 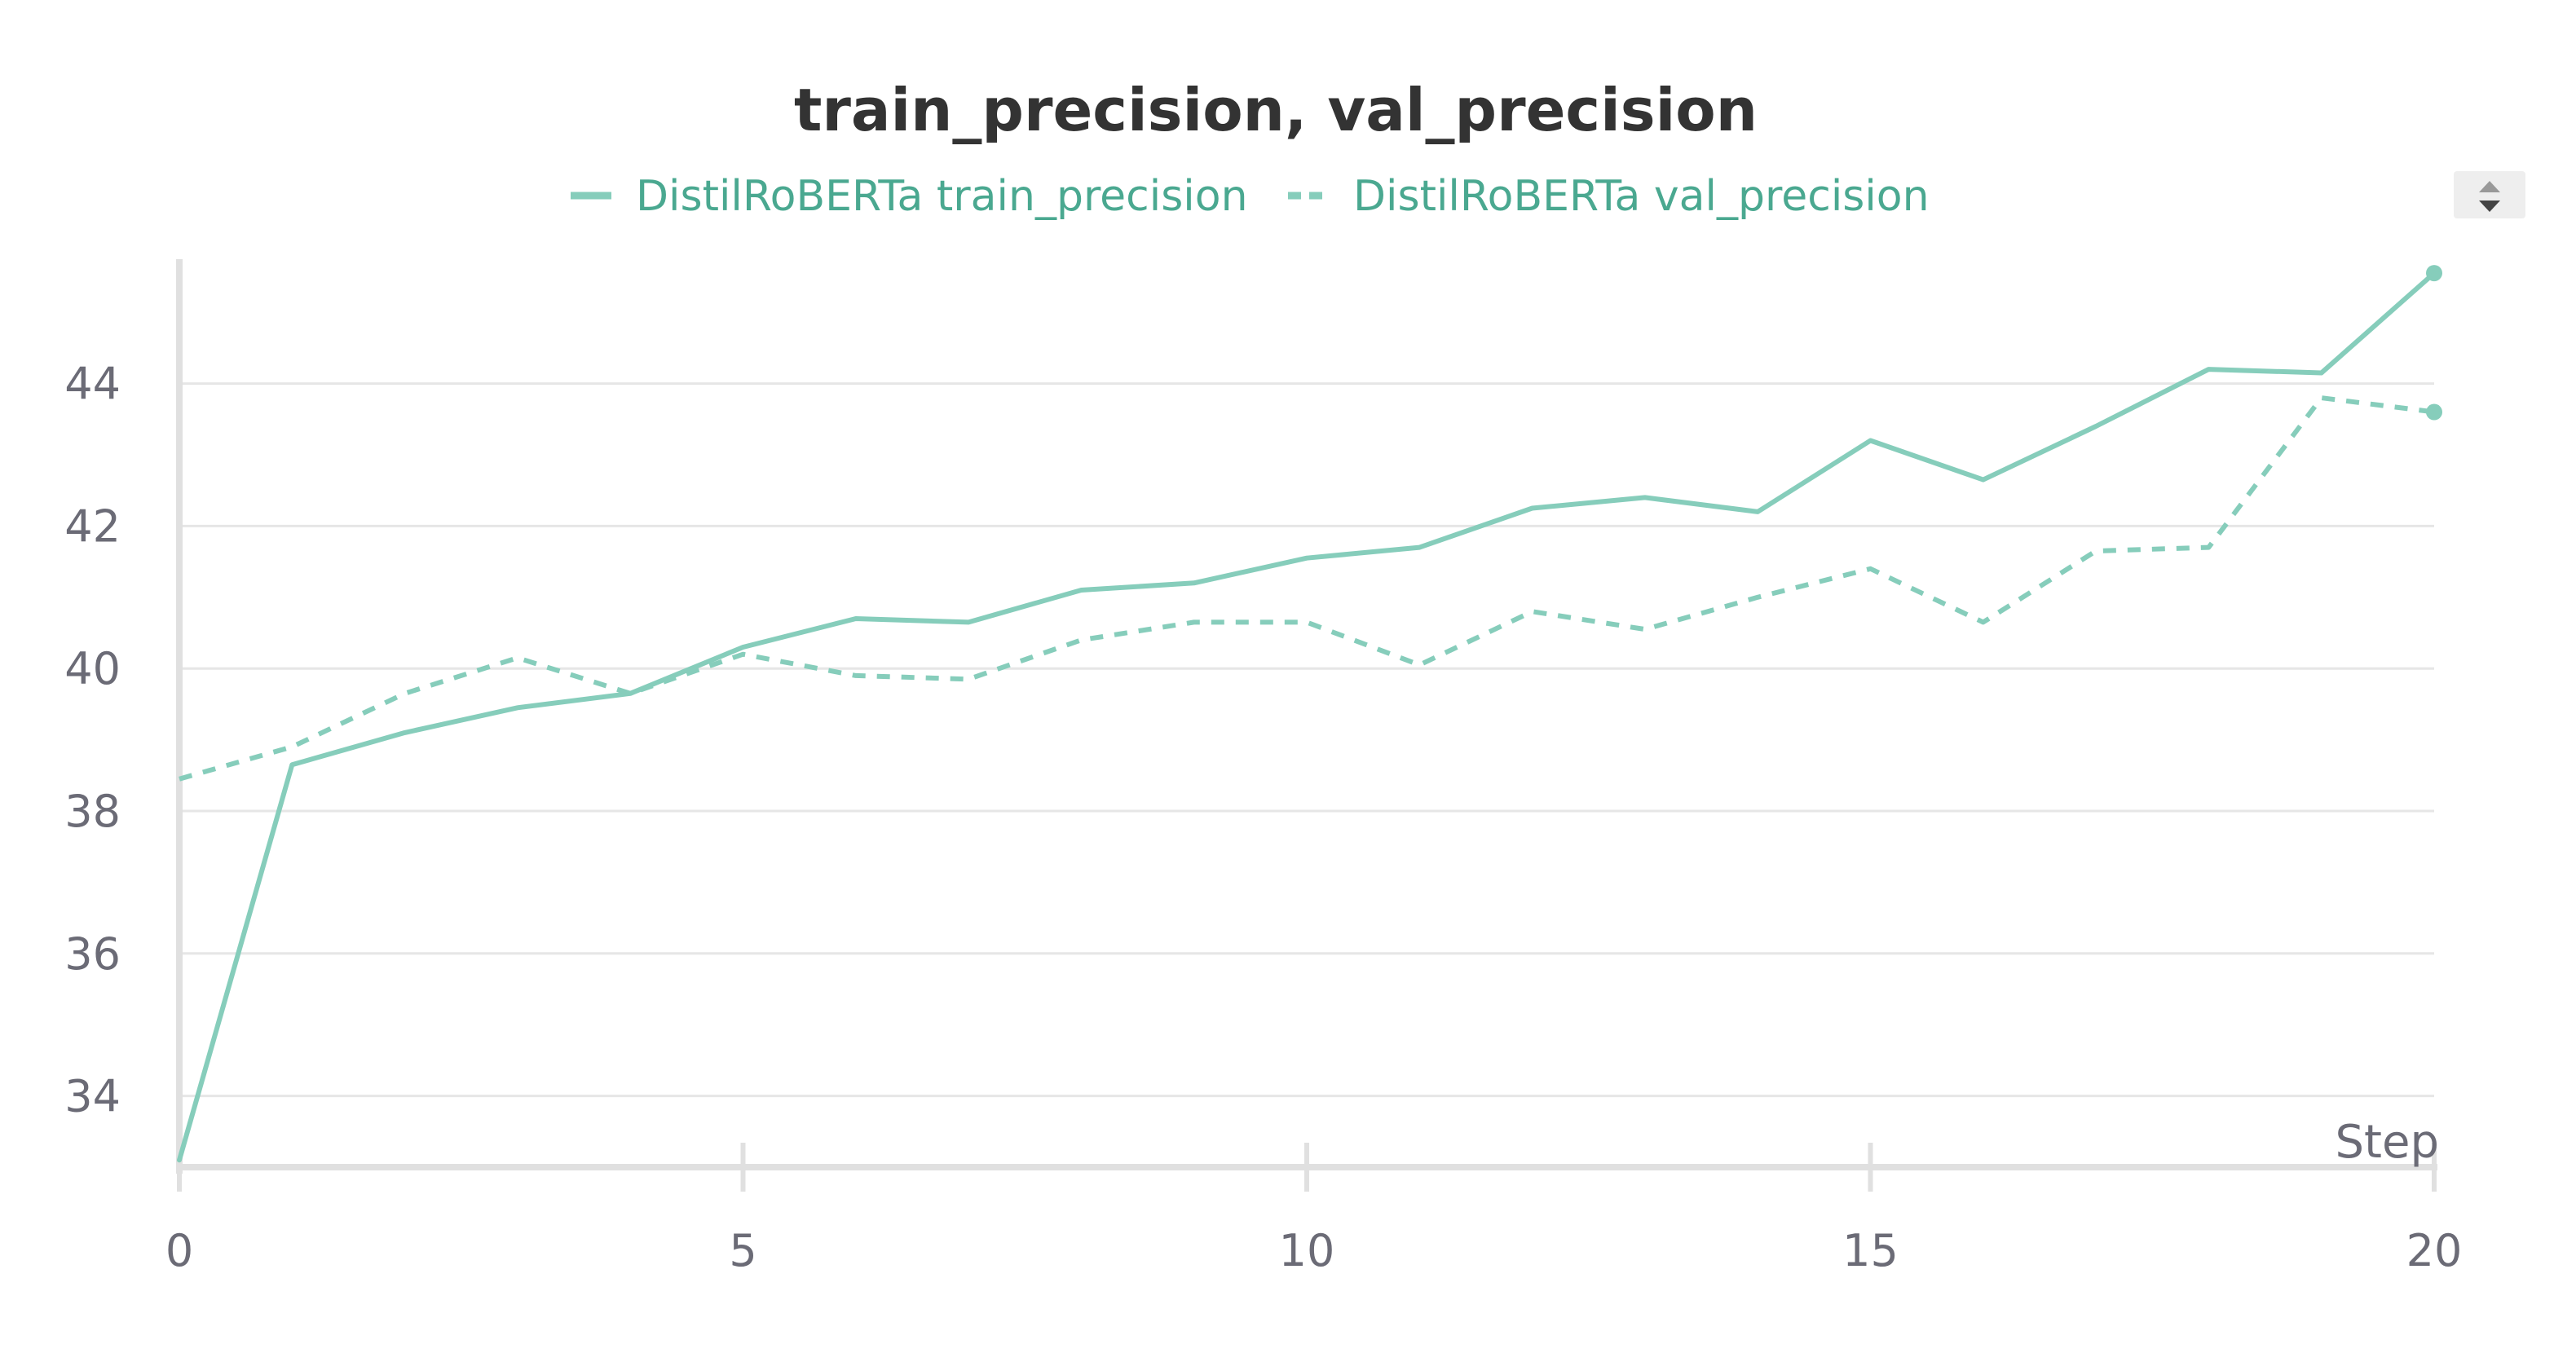 I want to click on x-tick-label: 0, so click(x=179, y=1250).